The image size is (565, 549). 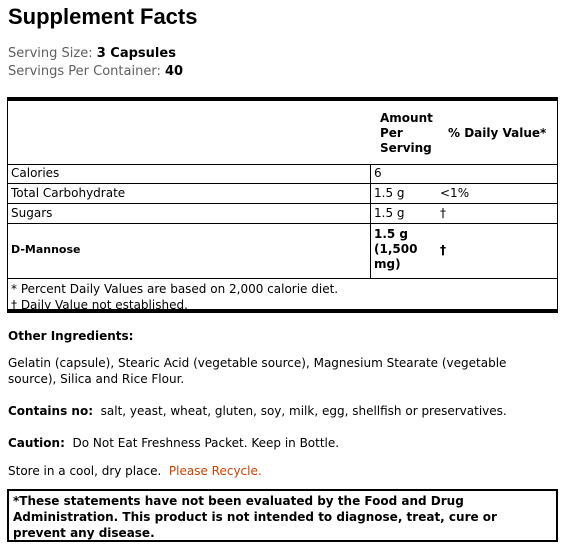 What do you see at coordinates (378, 173) in the screenshot?
I see `nutrient-amount: 6` at bounding box center [378, 173].